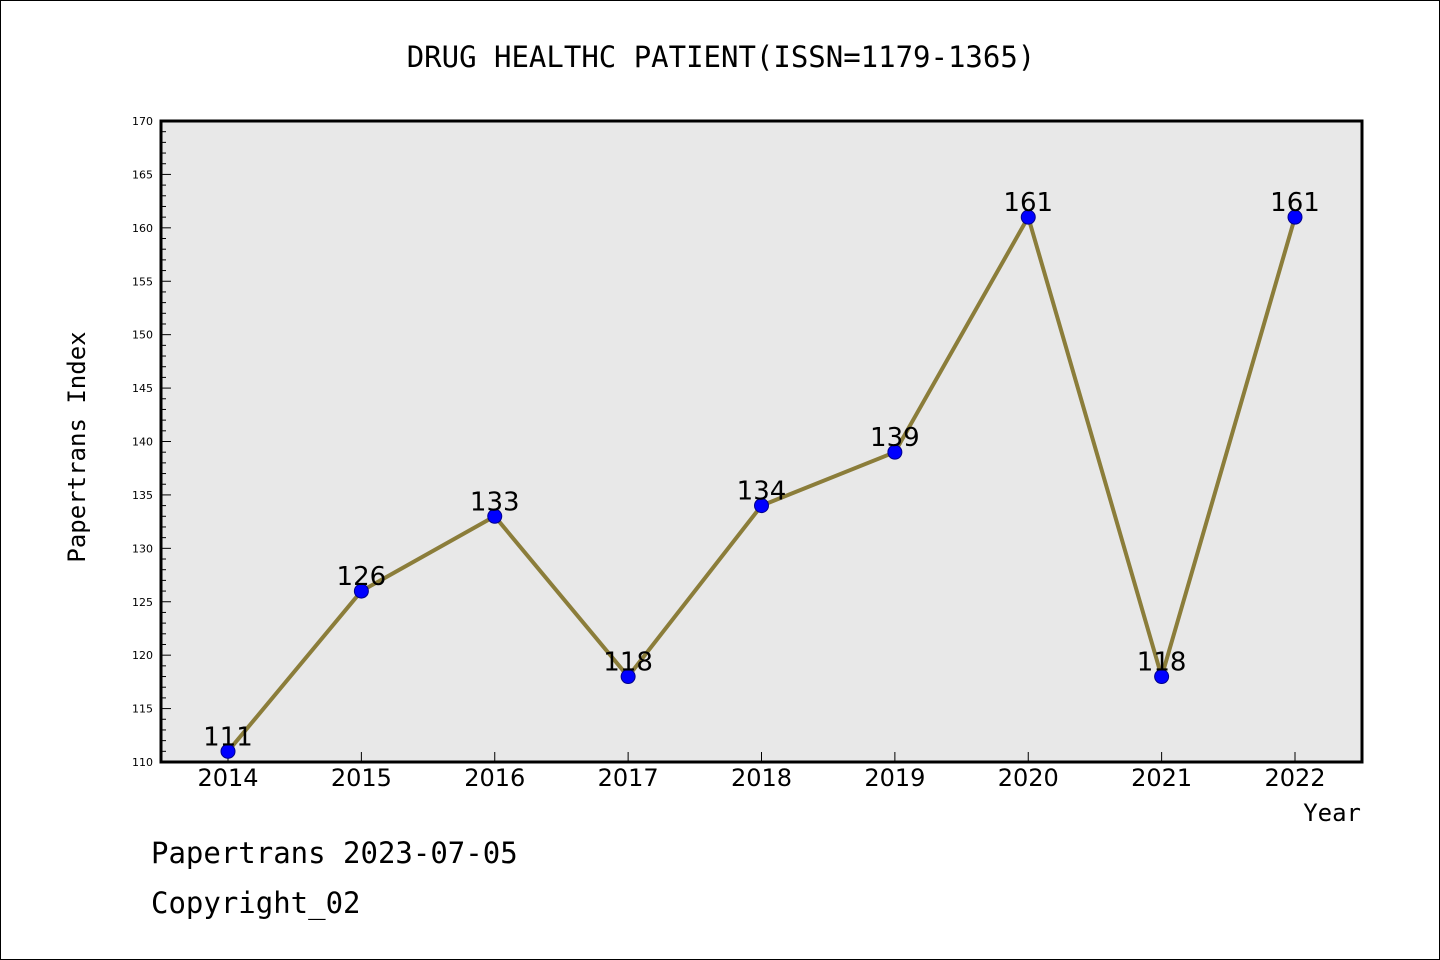  I want to click on y-tick-label: 135, so click(142, 495).